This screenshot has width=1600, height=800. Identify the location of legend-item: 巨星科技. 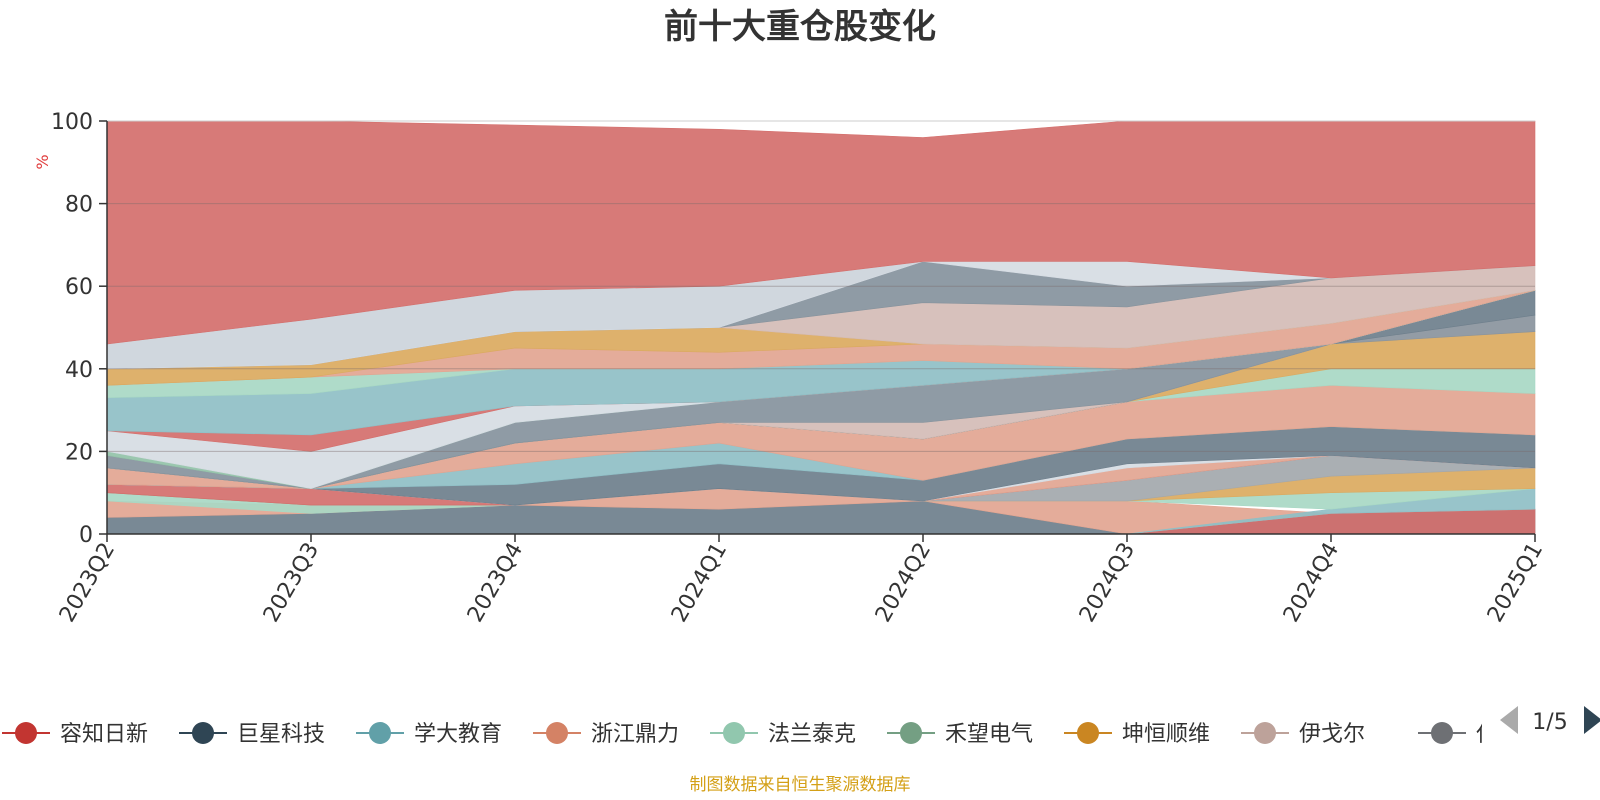
(252, 734).